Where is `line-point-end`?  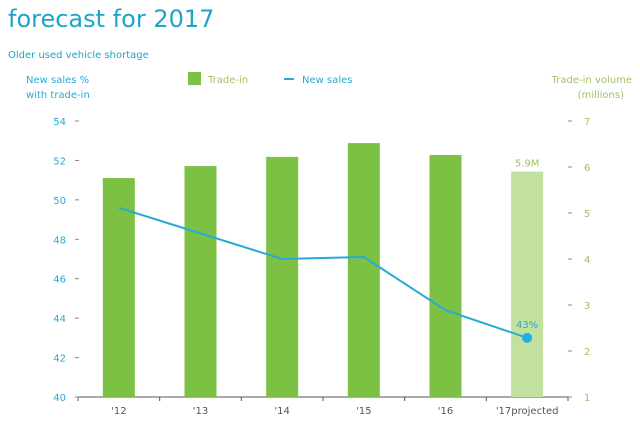
line-point-end is located at coordinates (527, 337).